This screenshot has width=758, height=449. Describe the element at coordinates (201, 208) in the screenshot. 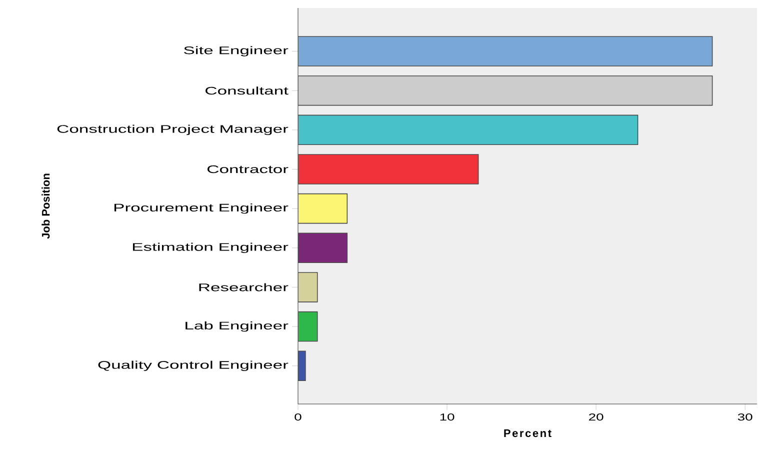

I see `y-tick-label: Procurement Engineer` at that location.